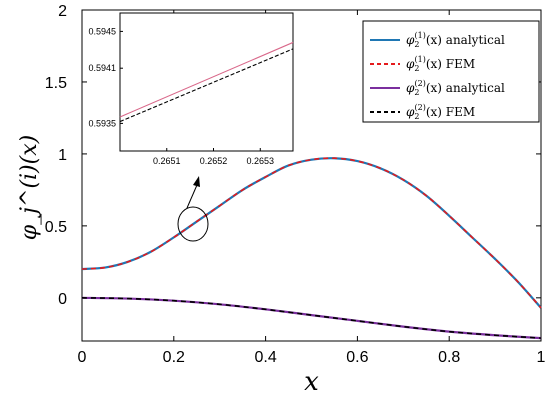 The height and width of the screenshot is (402, 550). Describe the element at coordinates (62, 155) in the screenshot. I see `y-tick-label: 1` at that location.